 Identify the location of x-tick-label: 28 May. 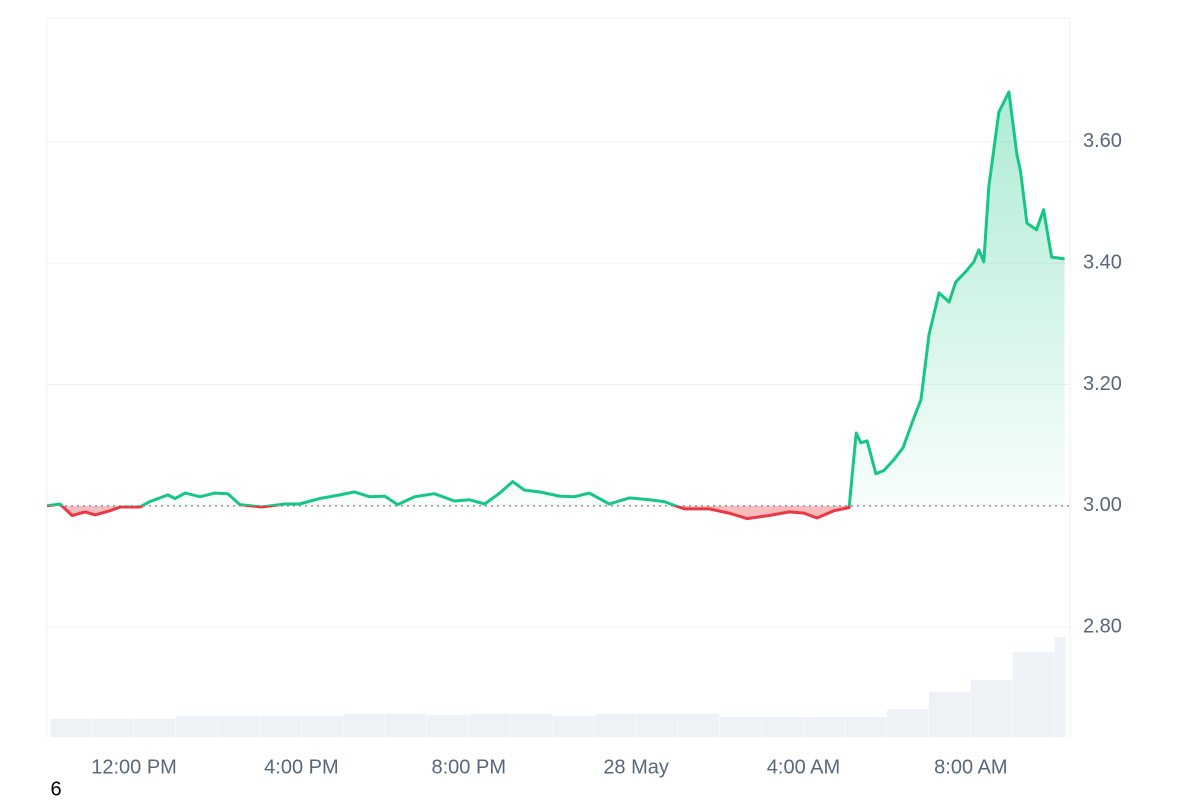
(636, 767).